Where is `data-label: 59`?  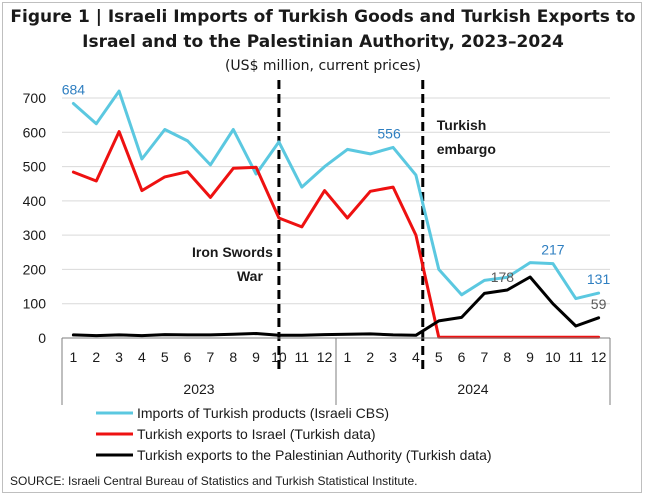 data-label: 59 is located at coordinates (599, 304).